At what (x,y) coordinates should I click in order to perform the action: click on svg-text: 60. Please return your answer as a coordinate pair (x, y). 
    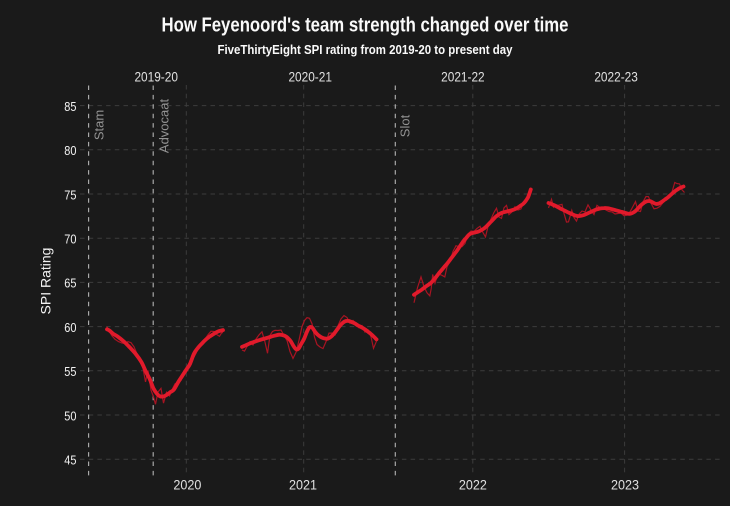
    Looking at the image, I should click on (70, 327).